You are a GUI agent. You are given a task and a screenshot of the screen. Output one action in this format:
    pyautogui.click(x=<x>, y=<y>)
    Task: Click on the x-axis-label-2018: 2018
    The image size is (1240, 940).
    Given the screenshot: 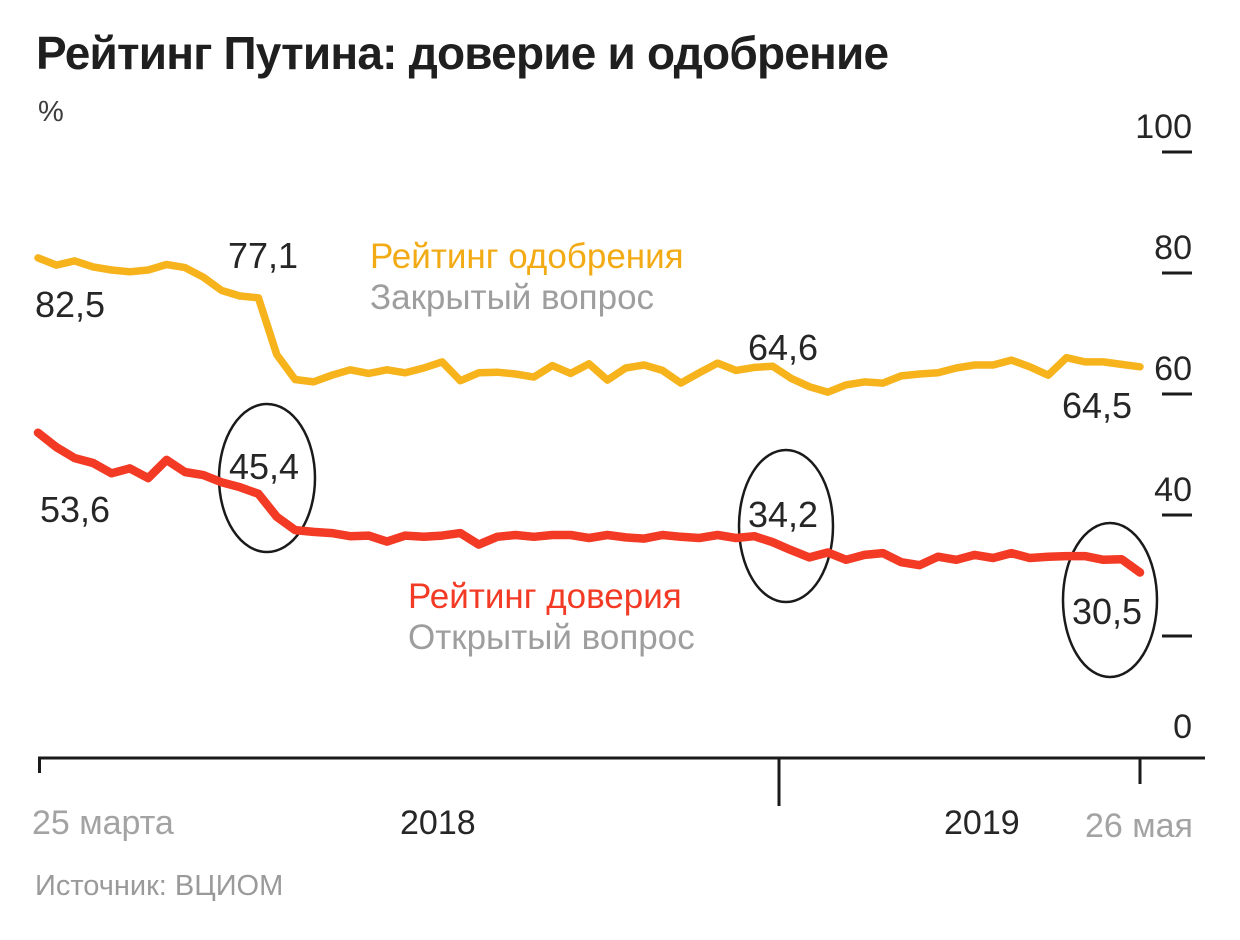 What is the action you would take?
    pyautogui.click(x=438, y=823)
    